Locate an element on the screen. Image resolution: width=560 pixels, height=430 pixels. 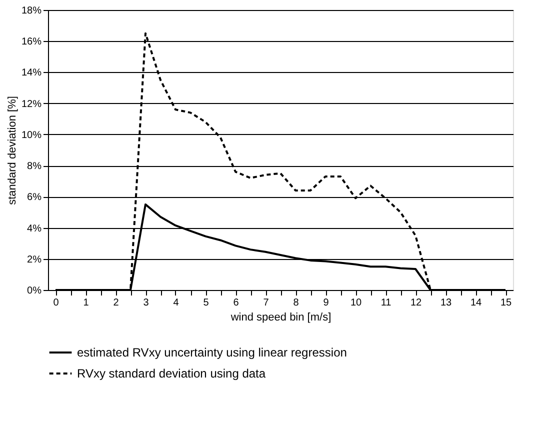
y-axis-title: standard deviation [%] is located at coordinates (12, 150).